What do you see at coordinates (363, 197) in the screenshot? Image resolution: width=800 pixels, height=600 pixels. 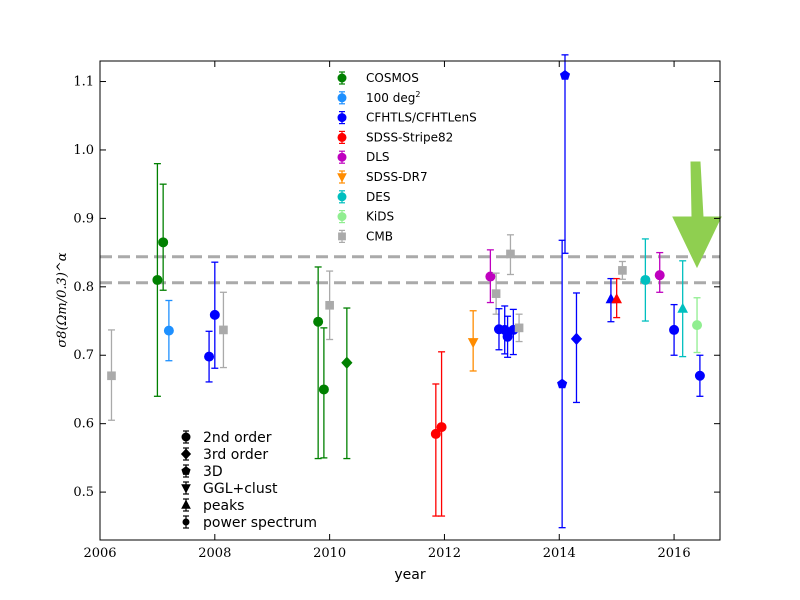 I see `legend-entry: DES` at bounding box center [363, 197].